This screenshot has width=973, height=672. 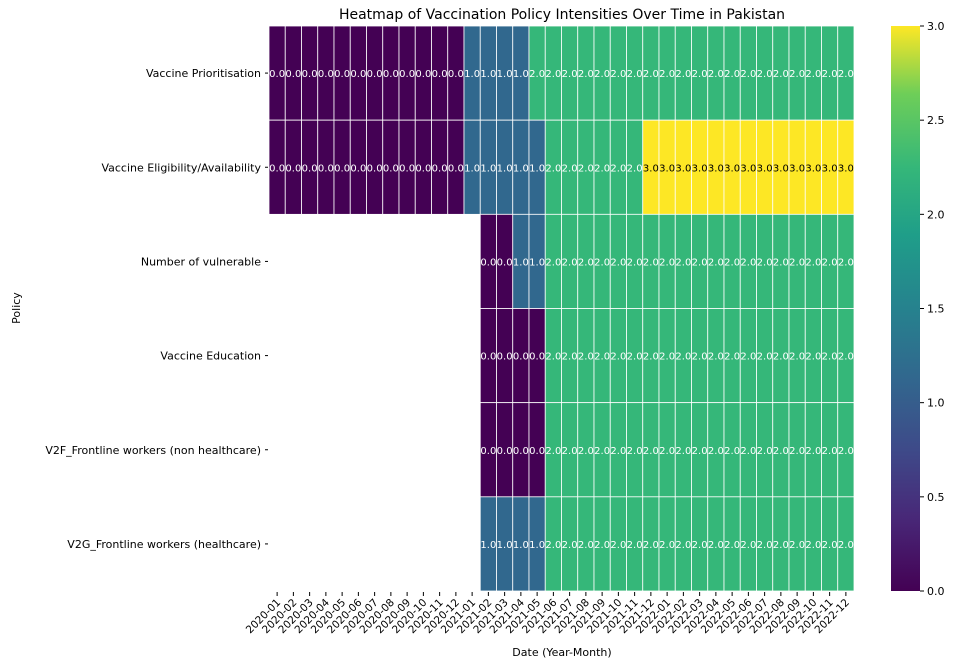 What do you see at coordinates (181, 167) in the screenshot?
I see `y-tick-label: Vaccine Eligibility/Availability` at bounding box center [181, 167].